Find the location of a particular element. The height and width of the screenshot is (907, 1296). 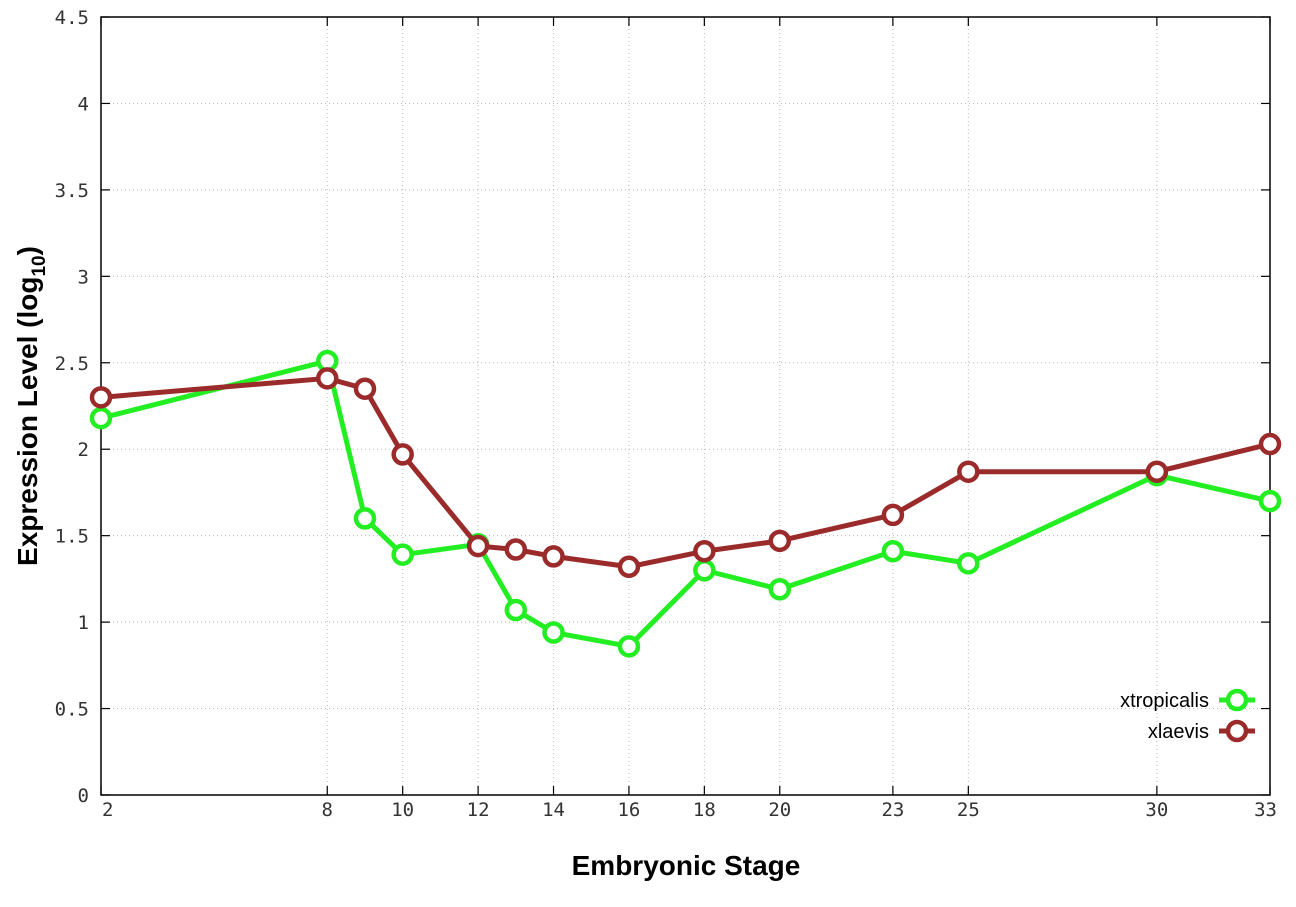

y-axis-title: Expression Level (log10) is located at coordinates (31, 406).